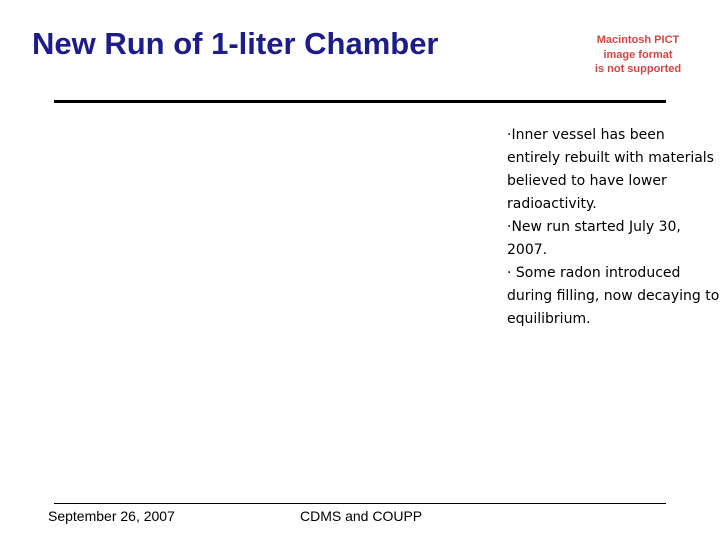  Describe the element at coordinates (111, 516) in the screenshot. I see `footer-date: September 26, 2007` at that location.